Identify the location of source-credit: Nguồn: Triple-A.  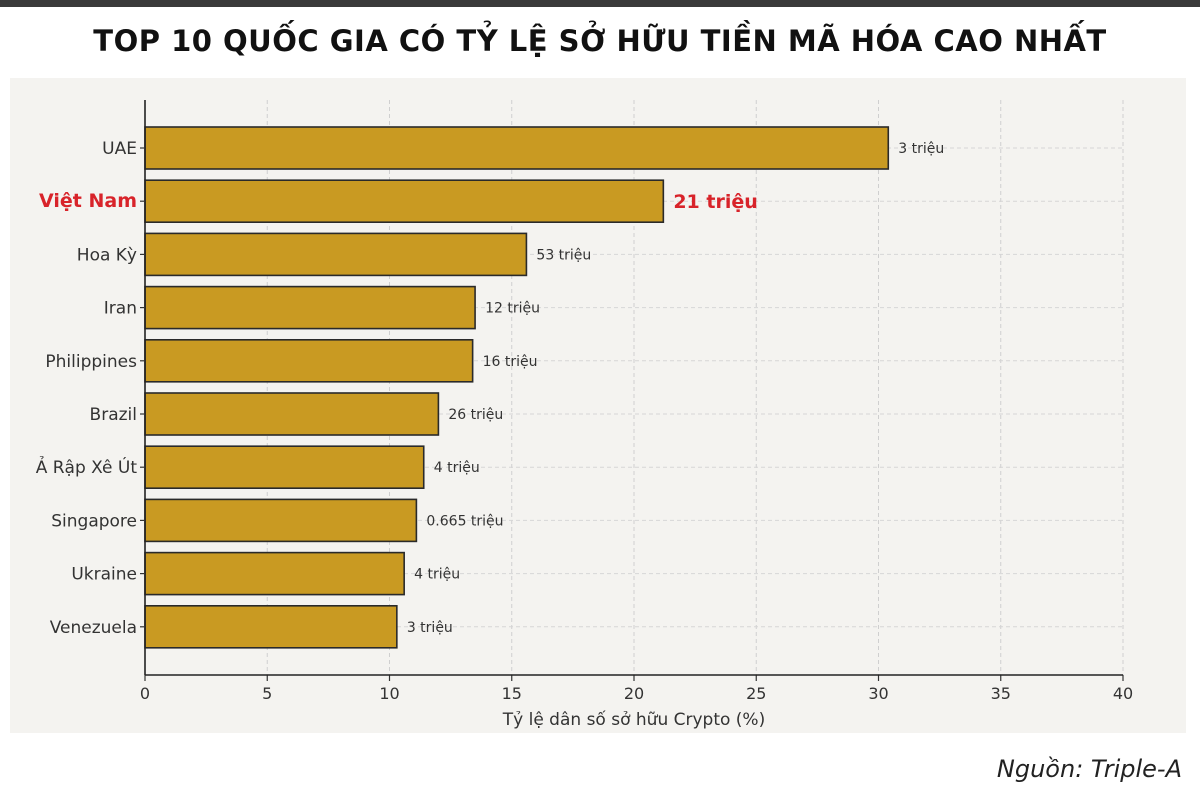
(1089, 769).